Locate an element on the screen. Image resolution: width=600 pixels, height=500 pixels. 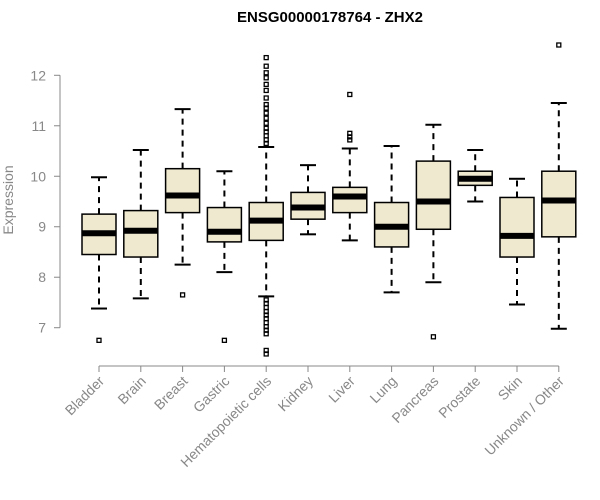
x-tick-label: Bladder is located at coordinates (85, 396).